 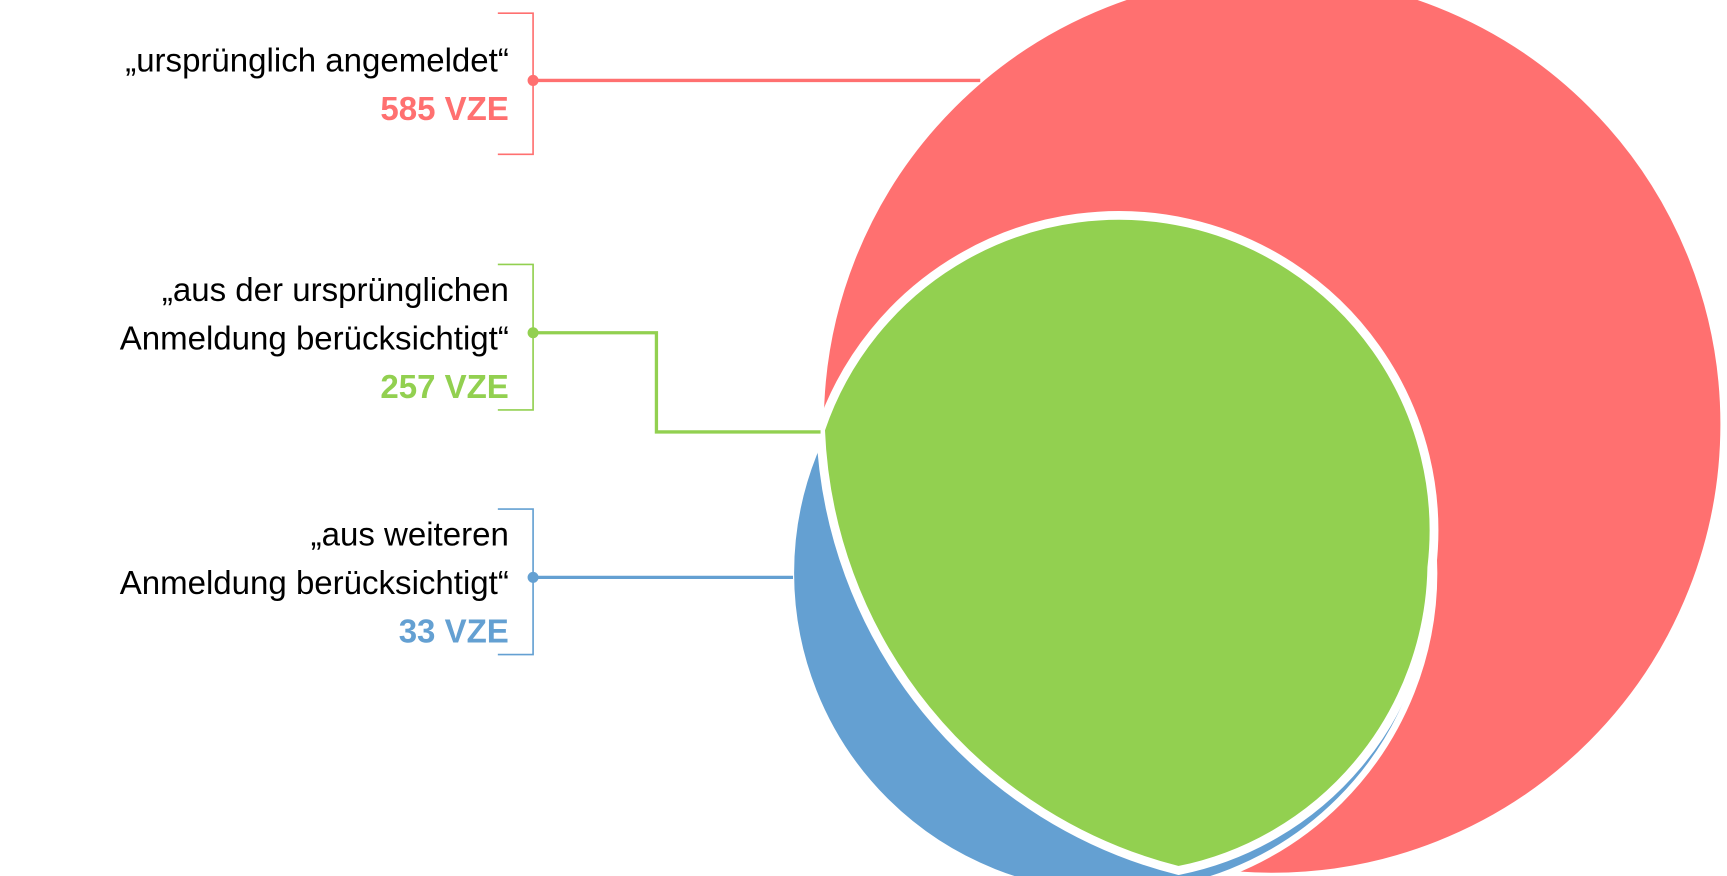 What do you see at coordinates (444, 109) in the screenshot?
I see `value-label: 585 VZE` at bounding box center [444, 109].